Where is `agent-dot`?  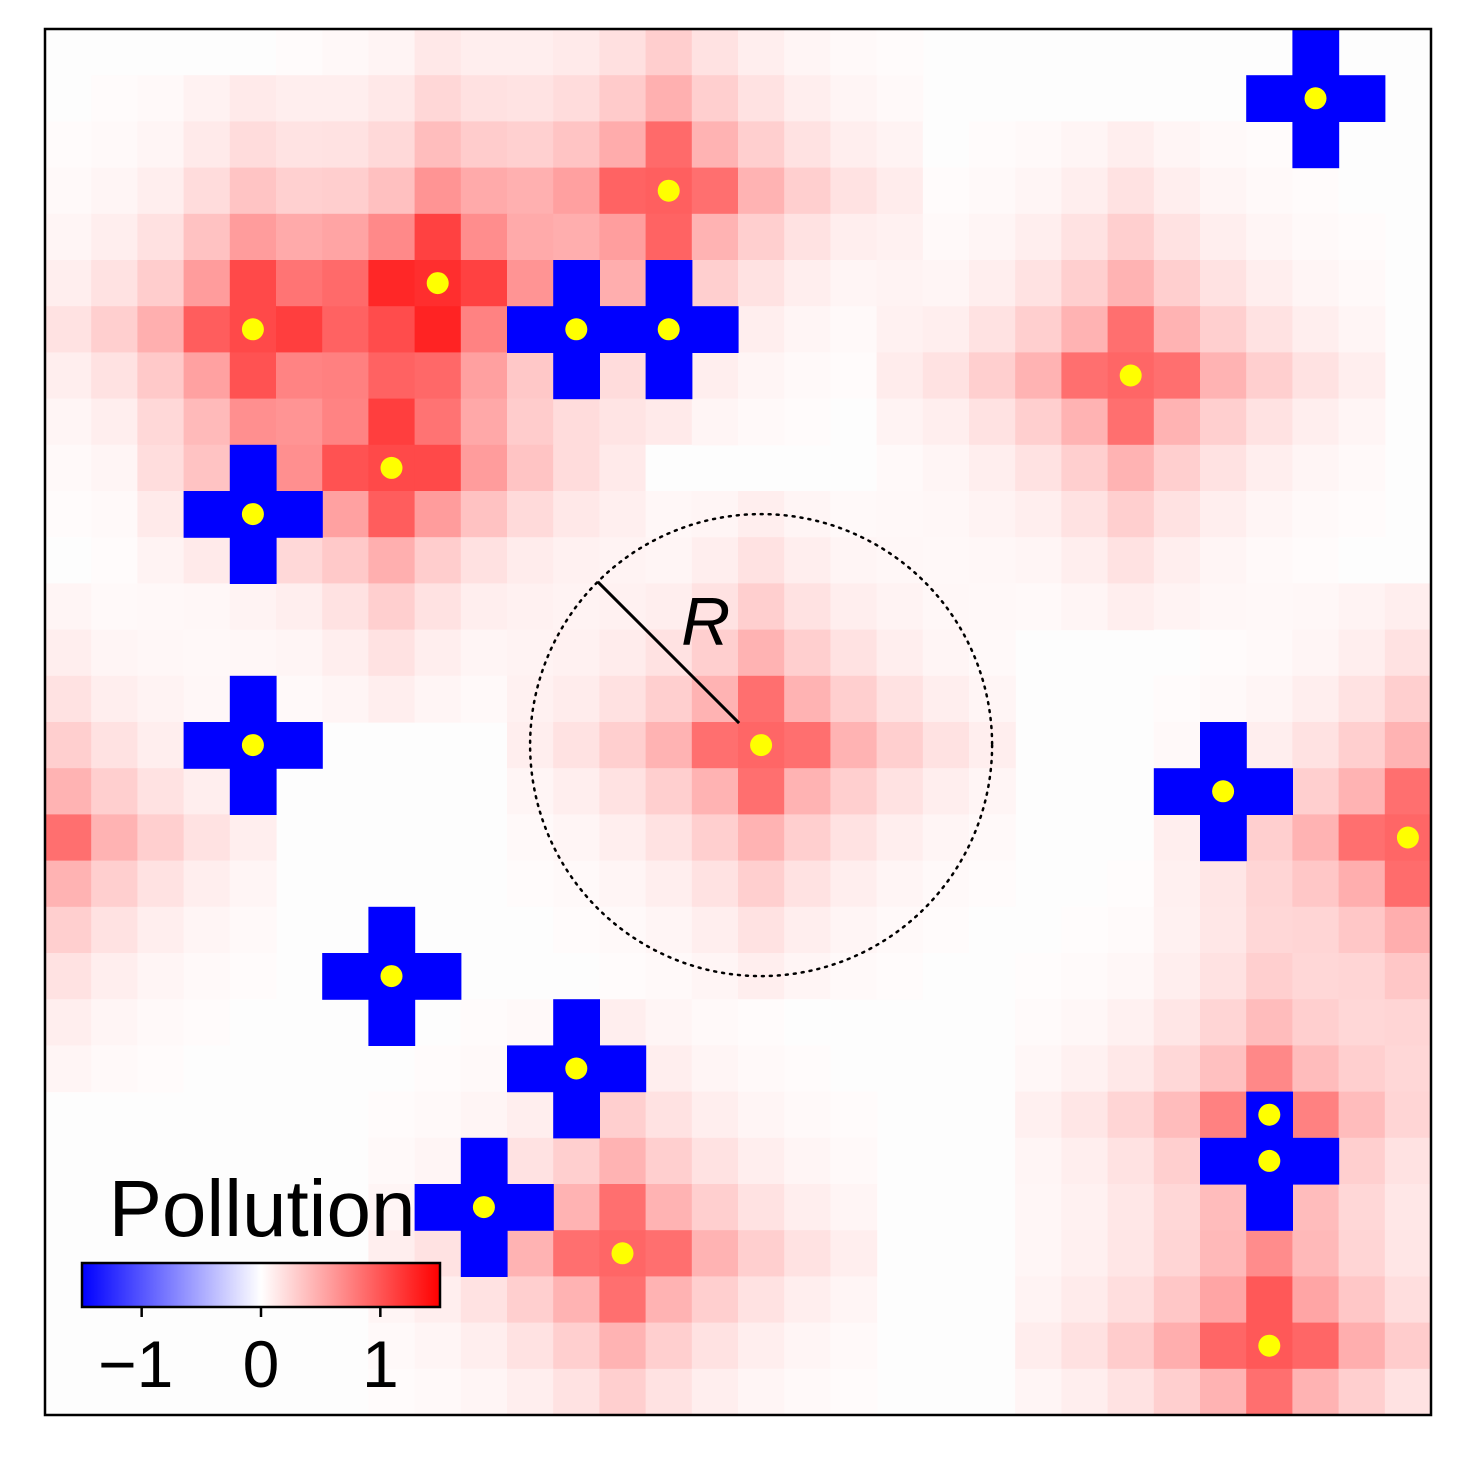
agent-dot is located at coordinates (668, 190).